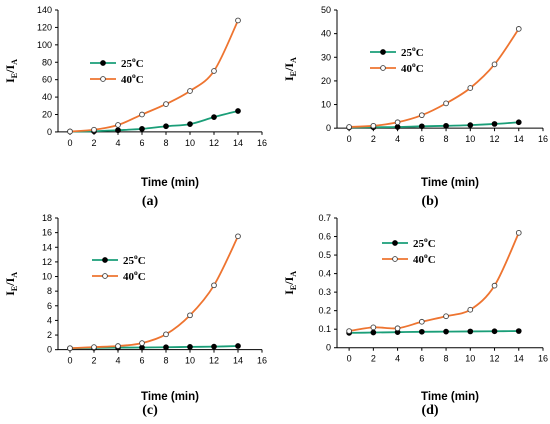 This screenshot has height=424, width=550. Describe the element at coordinates (349, 359) in the screenshot. I see `x-tick-label: 0` at that location.